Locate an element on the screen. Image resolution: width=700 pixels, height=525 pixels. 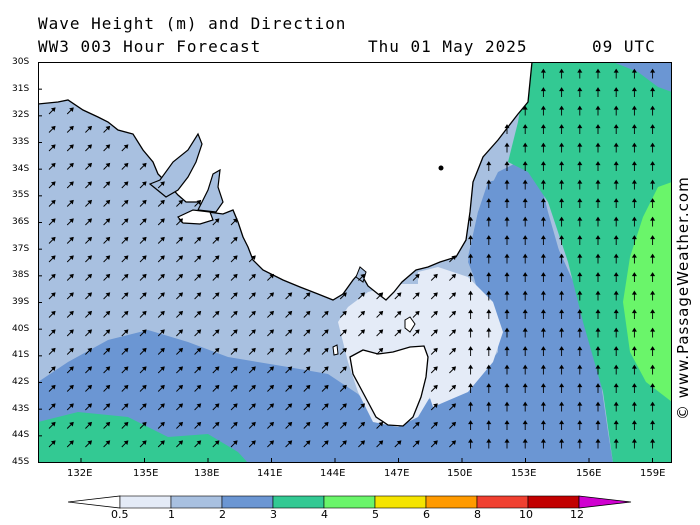
wave-band-2-3m-ne is located at coordinates (642, 77).